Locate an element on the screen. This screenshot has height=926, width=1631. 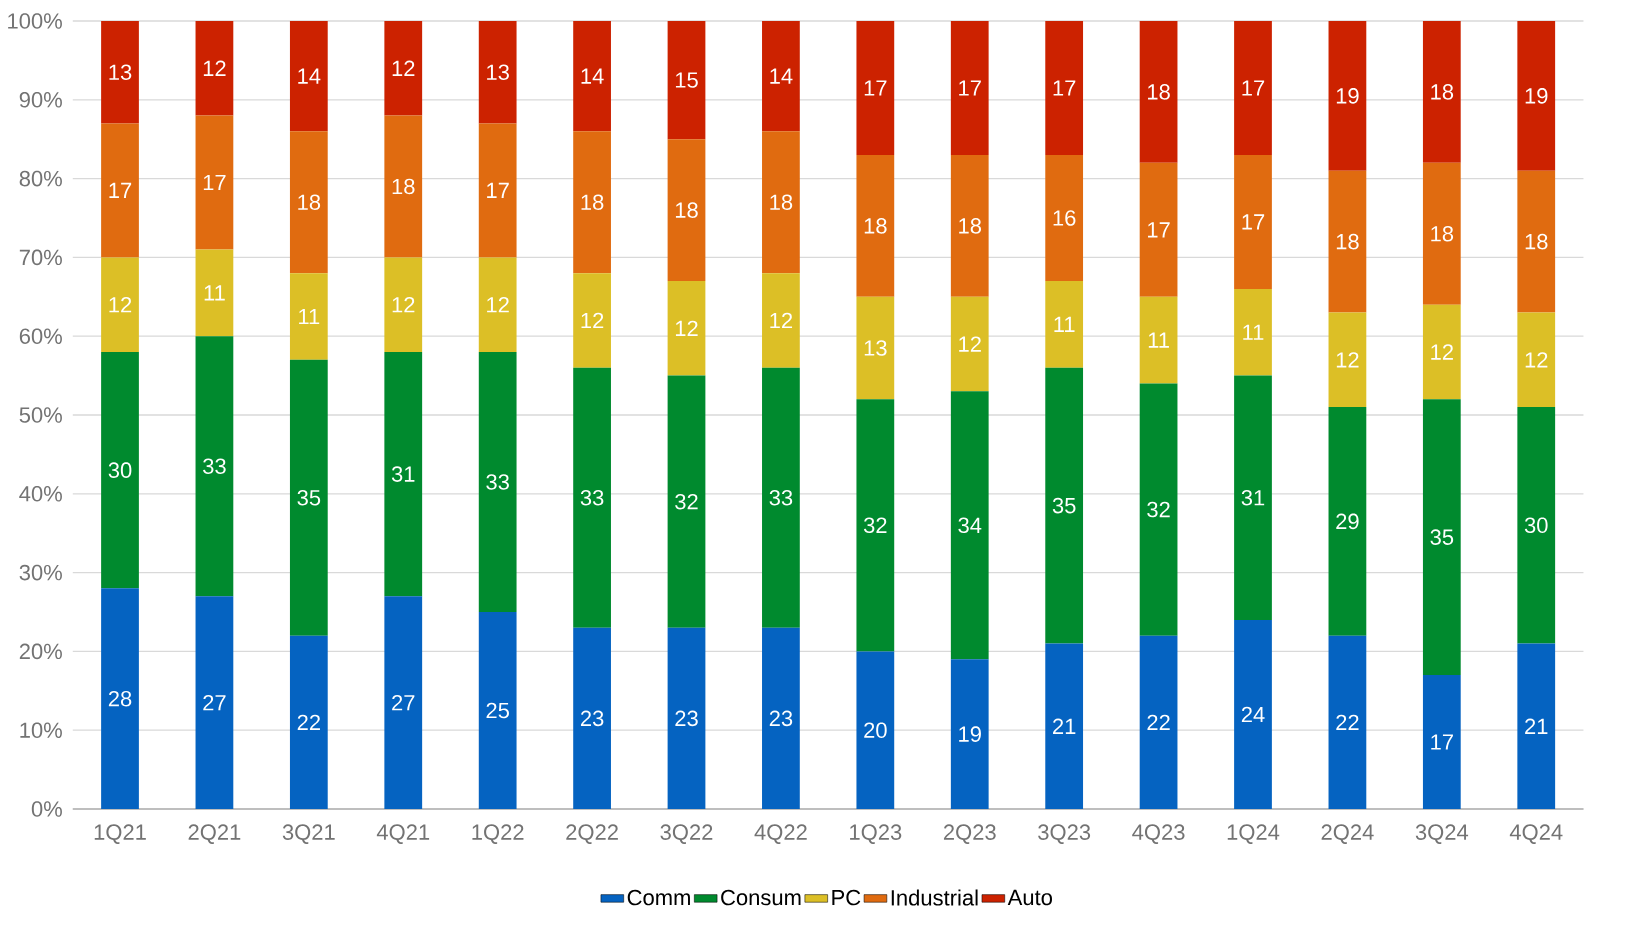
x-tick-label: 3Q23 is located at coordinates (1064, 834).